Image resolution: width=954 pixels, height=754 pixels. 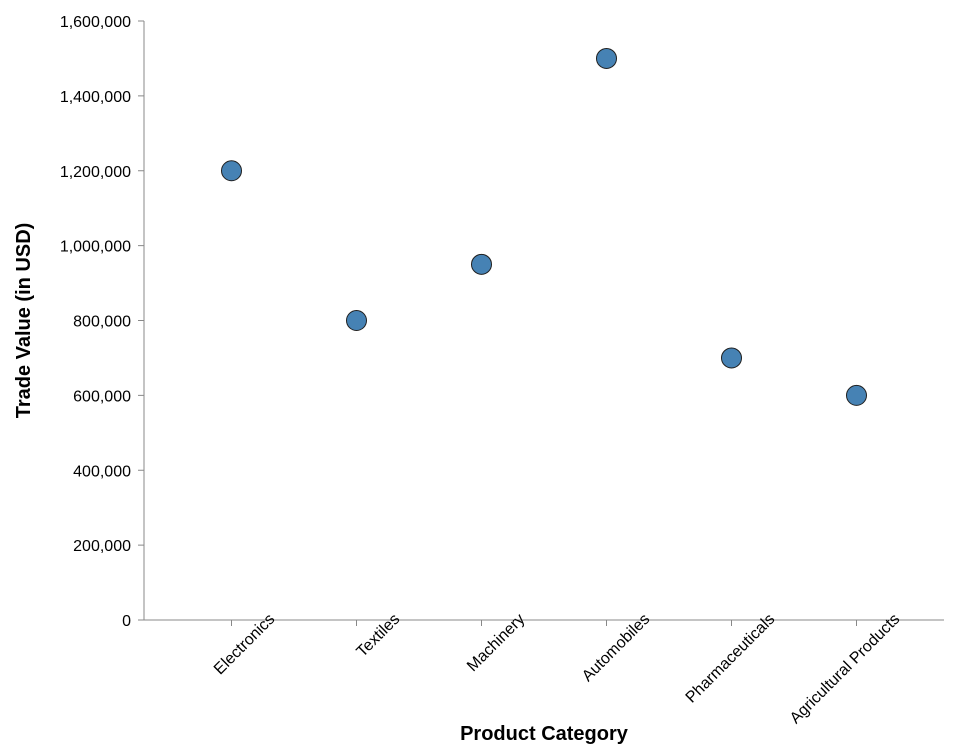 I want to click on data-point-agricultural-products, so click(x=856, y=395).